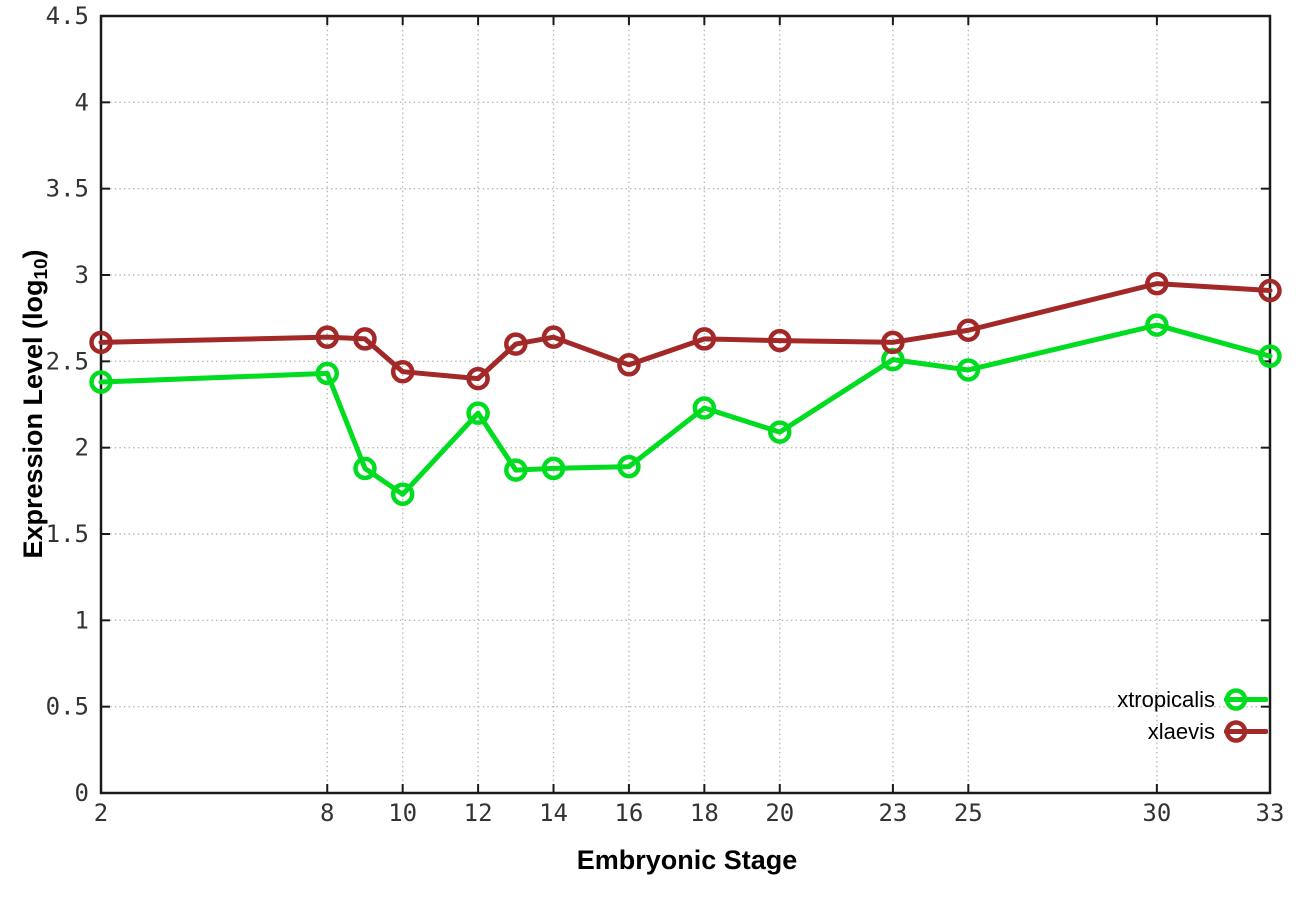  I want to click on y-tick-label: 1.5, so click(67, 534).